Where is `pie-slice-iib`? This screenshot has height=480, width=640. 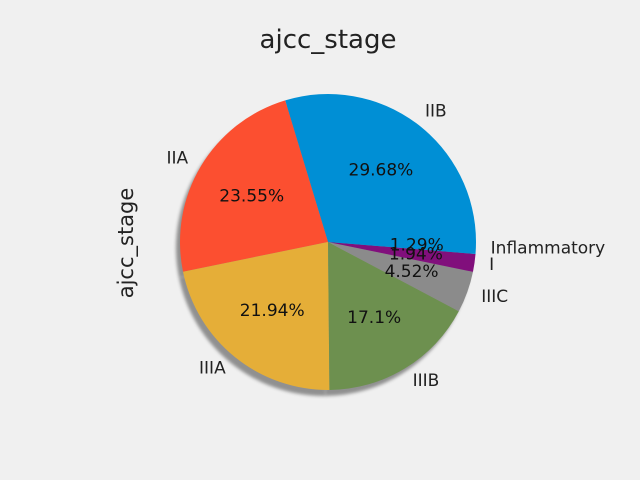 pie-slice-iib is located at coordinates (380, 167).